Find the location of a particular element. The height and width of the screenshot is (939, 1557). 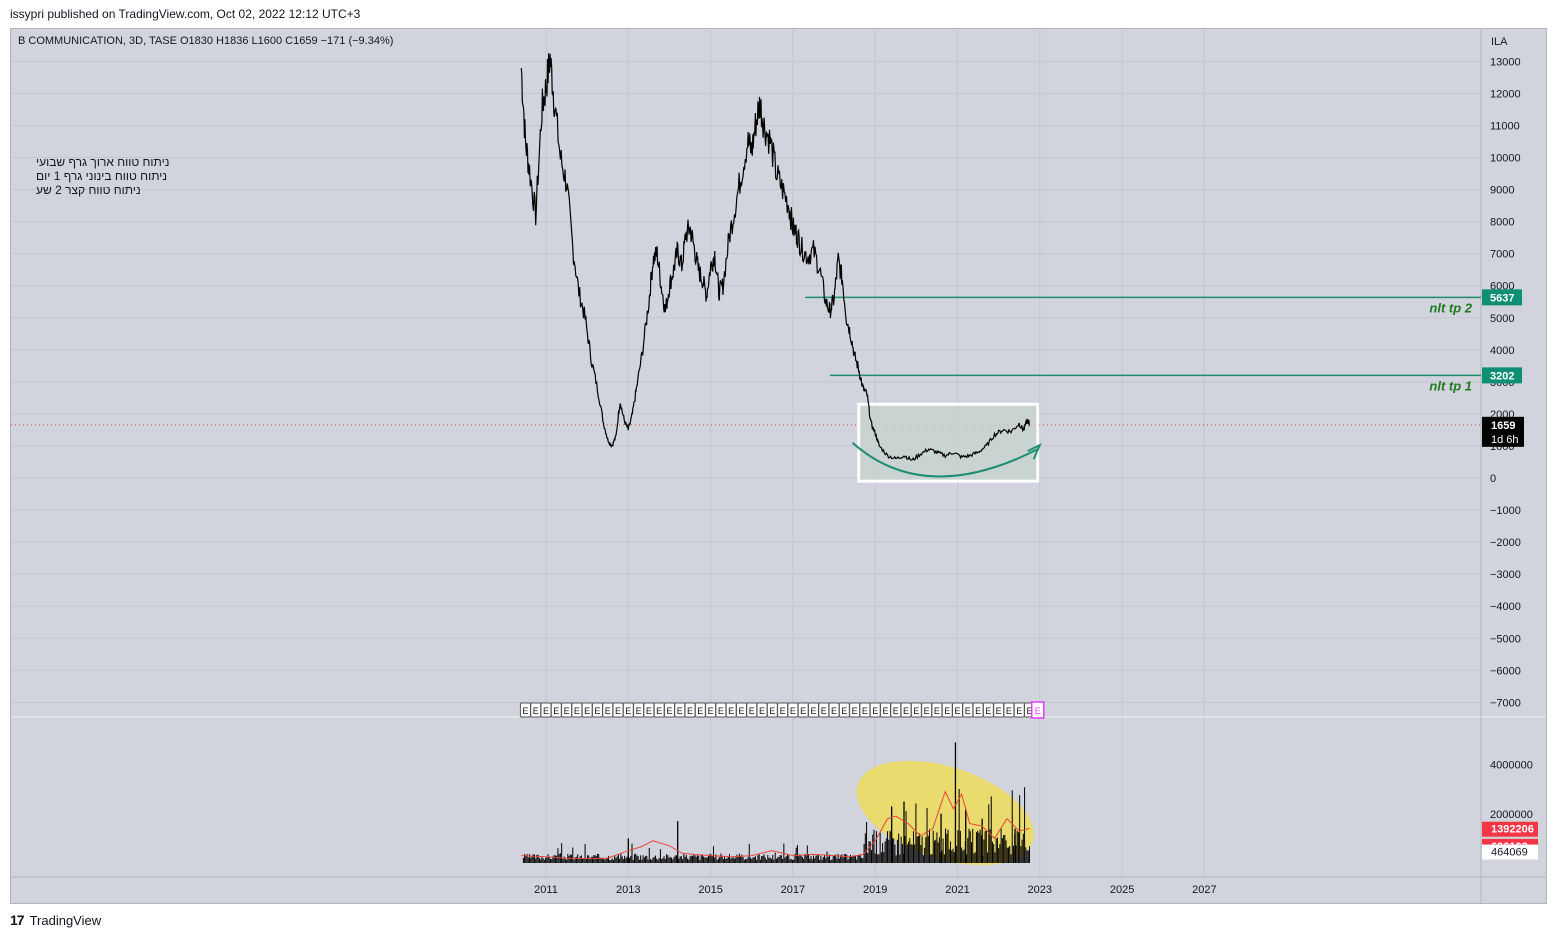

currency-label: ILA is located at coordinates (1499, 42).